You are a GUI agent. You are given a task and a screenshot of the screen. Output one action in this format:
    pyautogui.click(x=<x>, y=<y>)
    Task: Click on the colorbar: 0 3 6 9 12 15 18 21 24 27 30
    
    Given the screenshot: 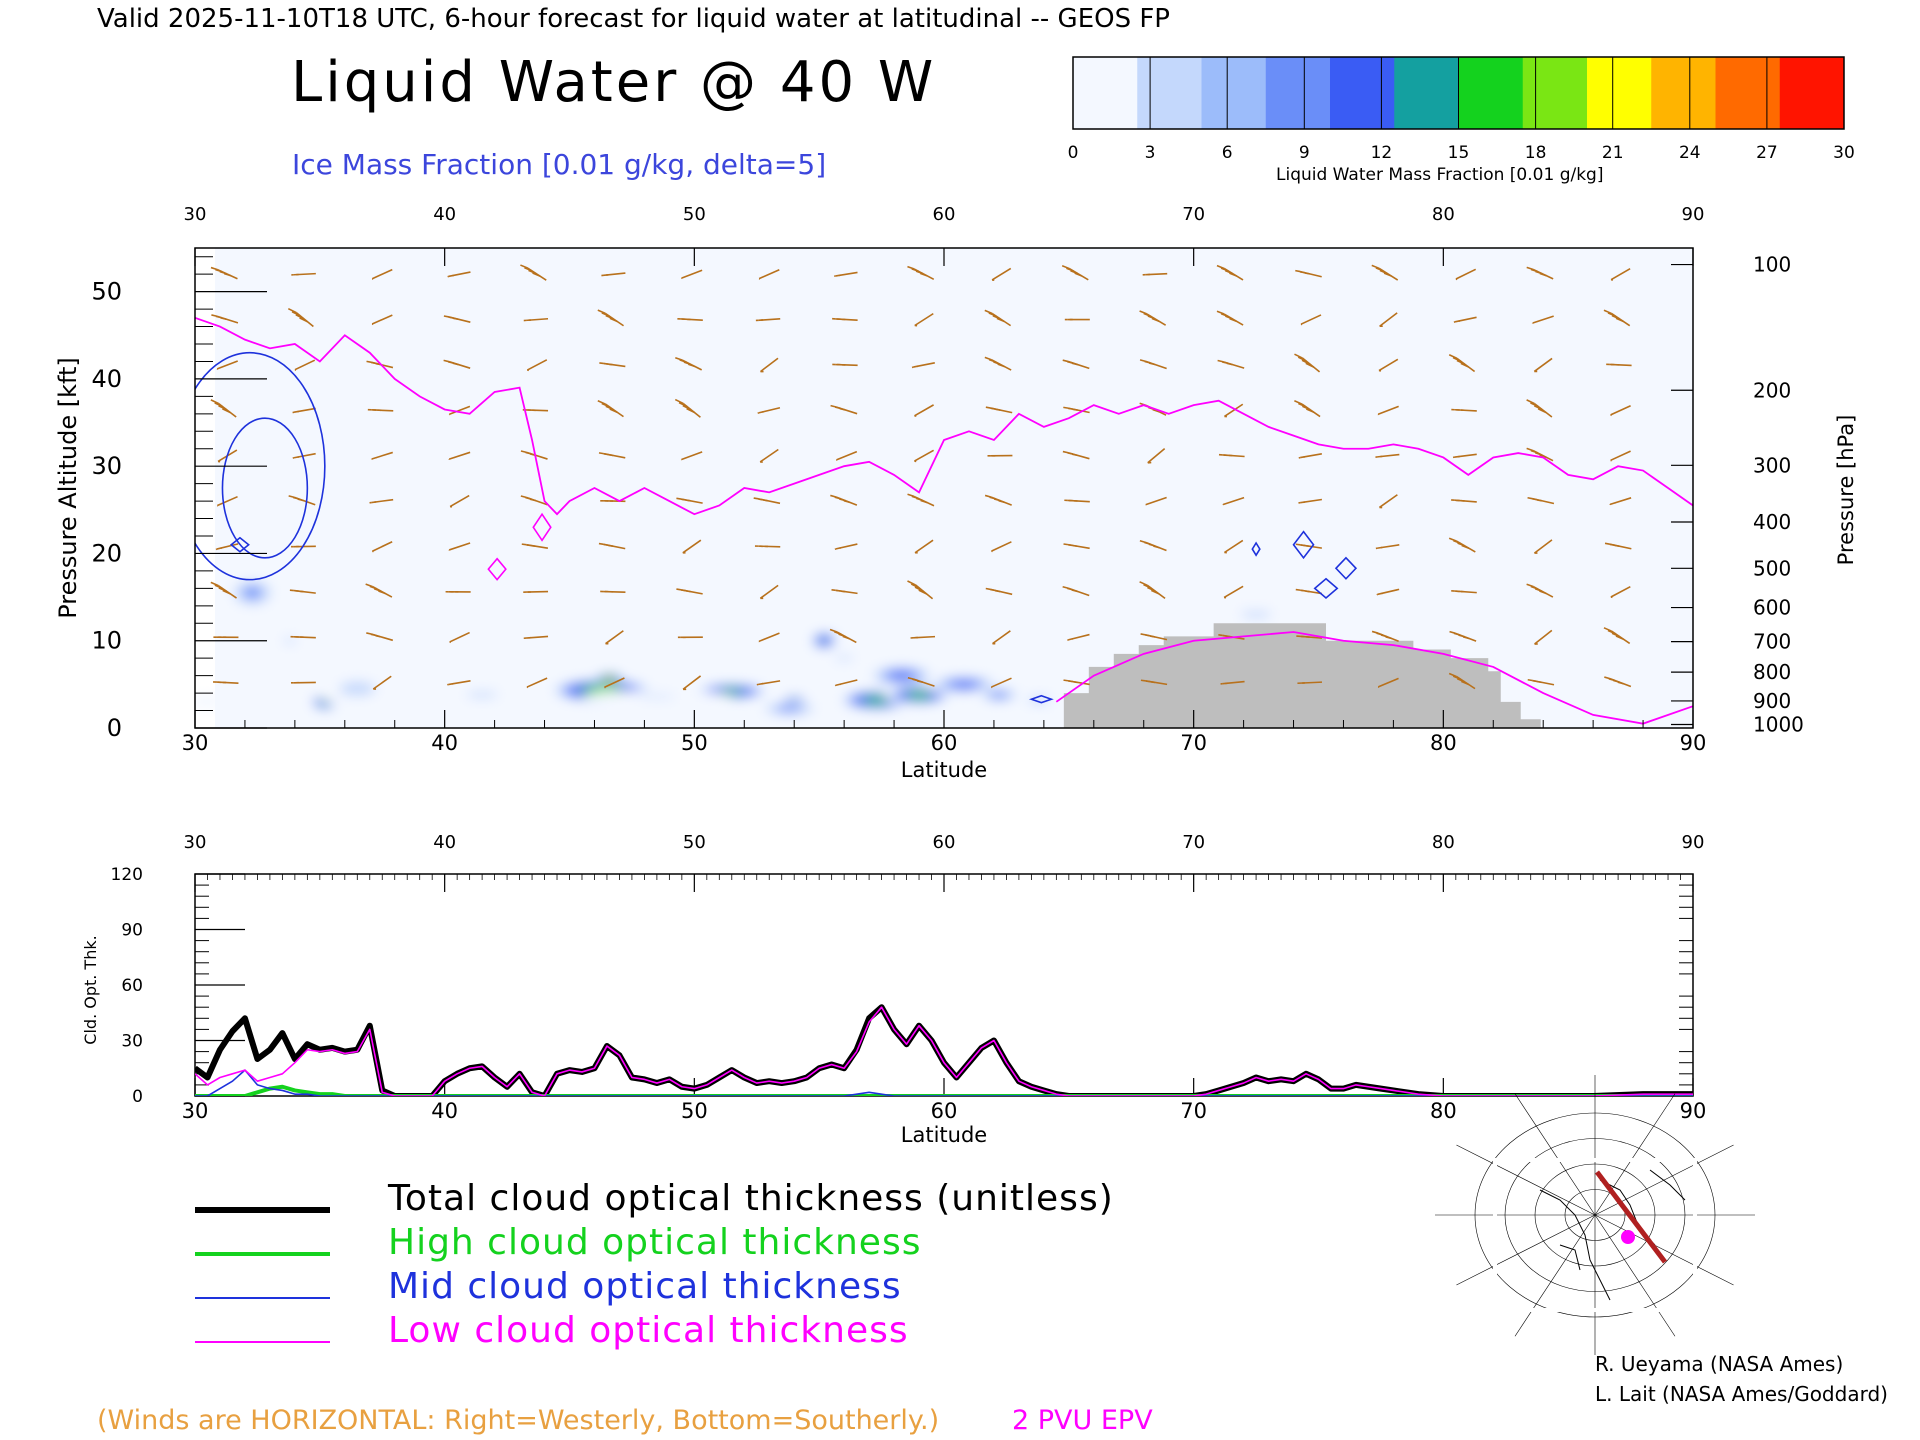 What is the action you would take?
    pyautogui.click(x=1461, y=109)
    